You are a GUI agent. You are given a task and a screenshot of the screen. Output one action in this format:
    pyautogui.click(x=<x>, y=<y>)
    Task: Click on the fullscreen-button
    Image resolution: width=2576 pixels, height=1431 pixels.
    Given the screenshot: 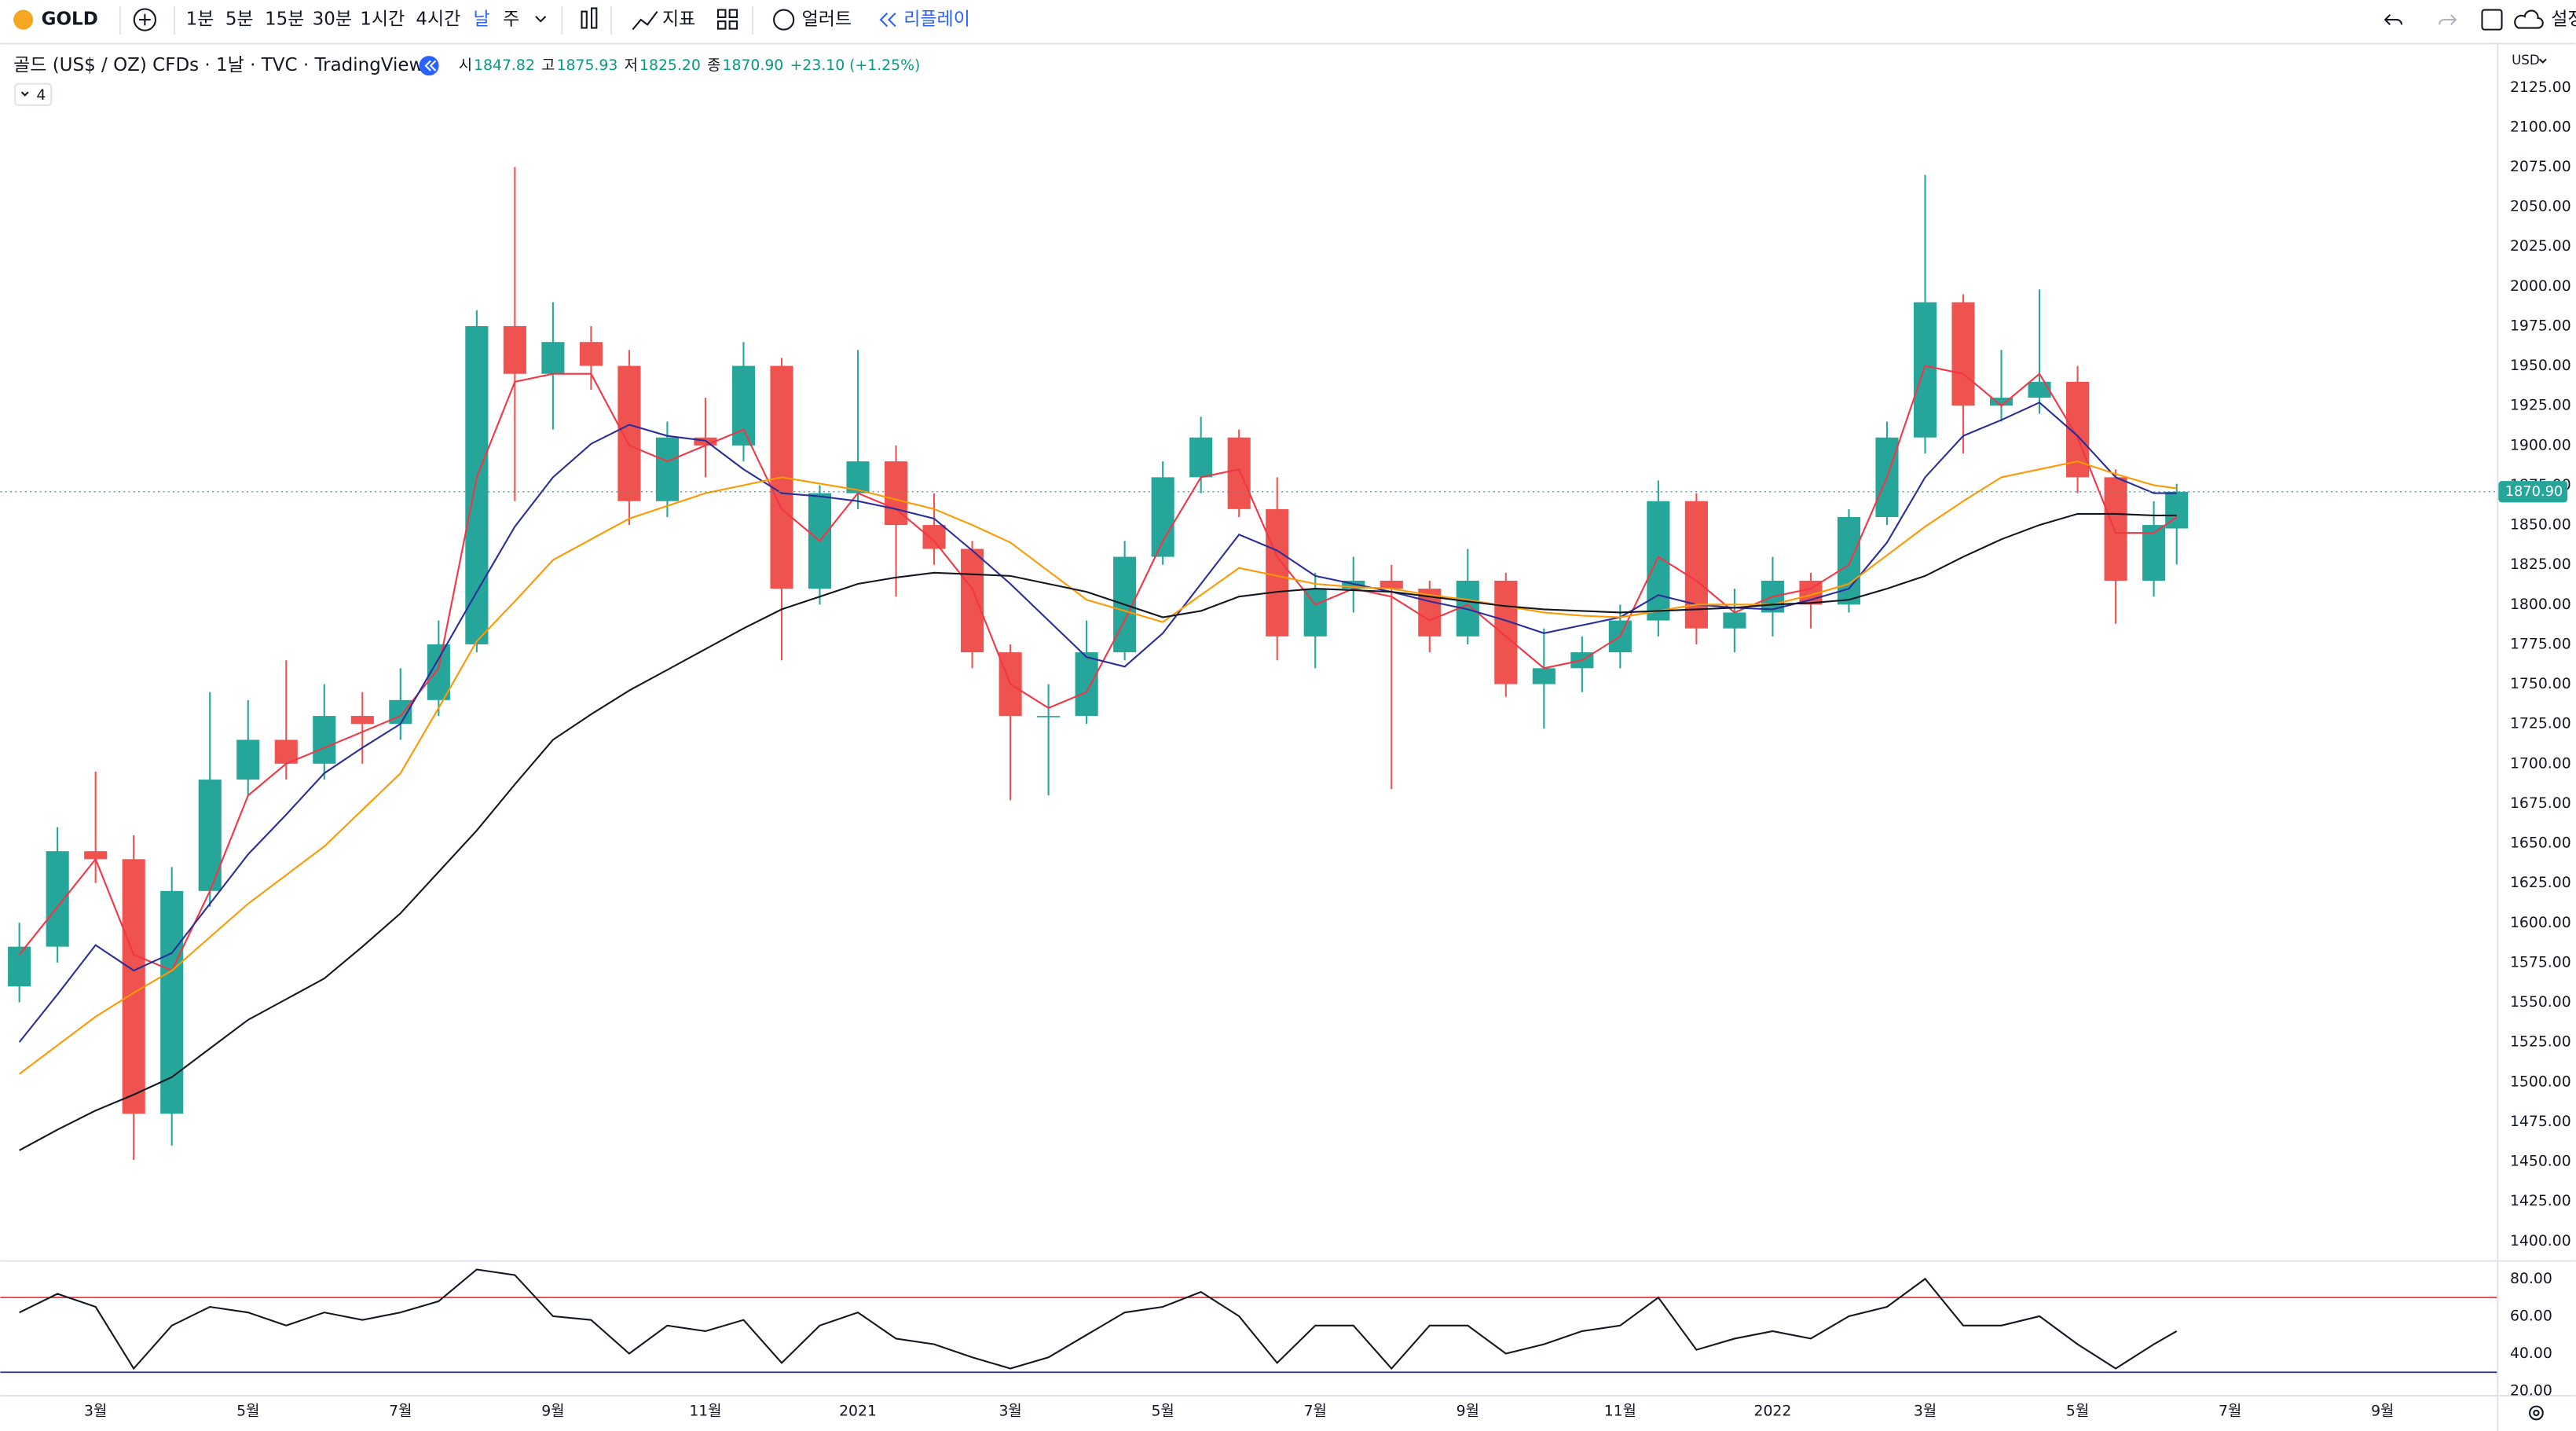 What is the action you would take?
    pyautogui.click(x=2492, y=20)
    